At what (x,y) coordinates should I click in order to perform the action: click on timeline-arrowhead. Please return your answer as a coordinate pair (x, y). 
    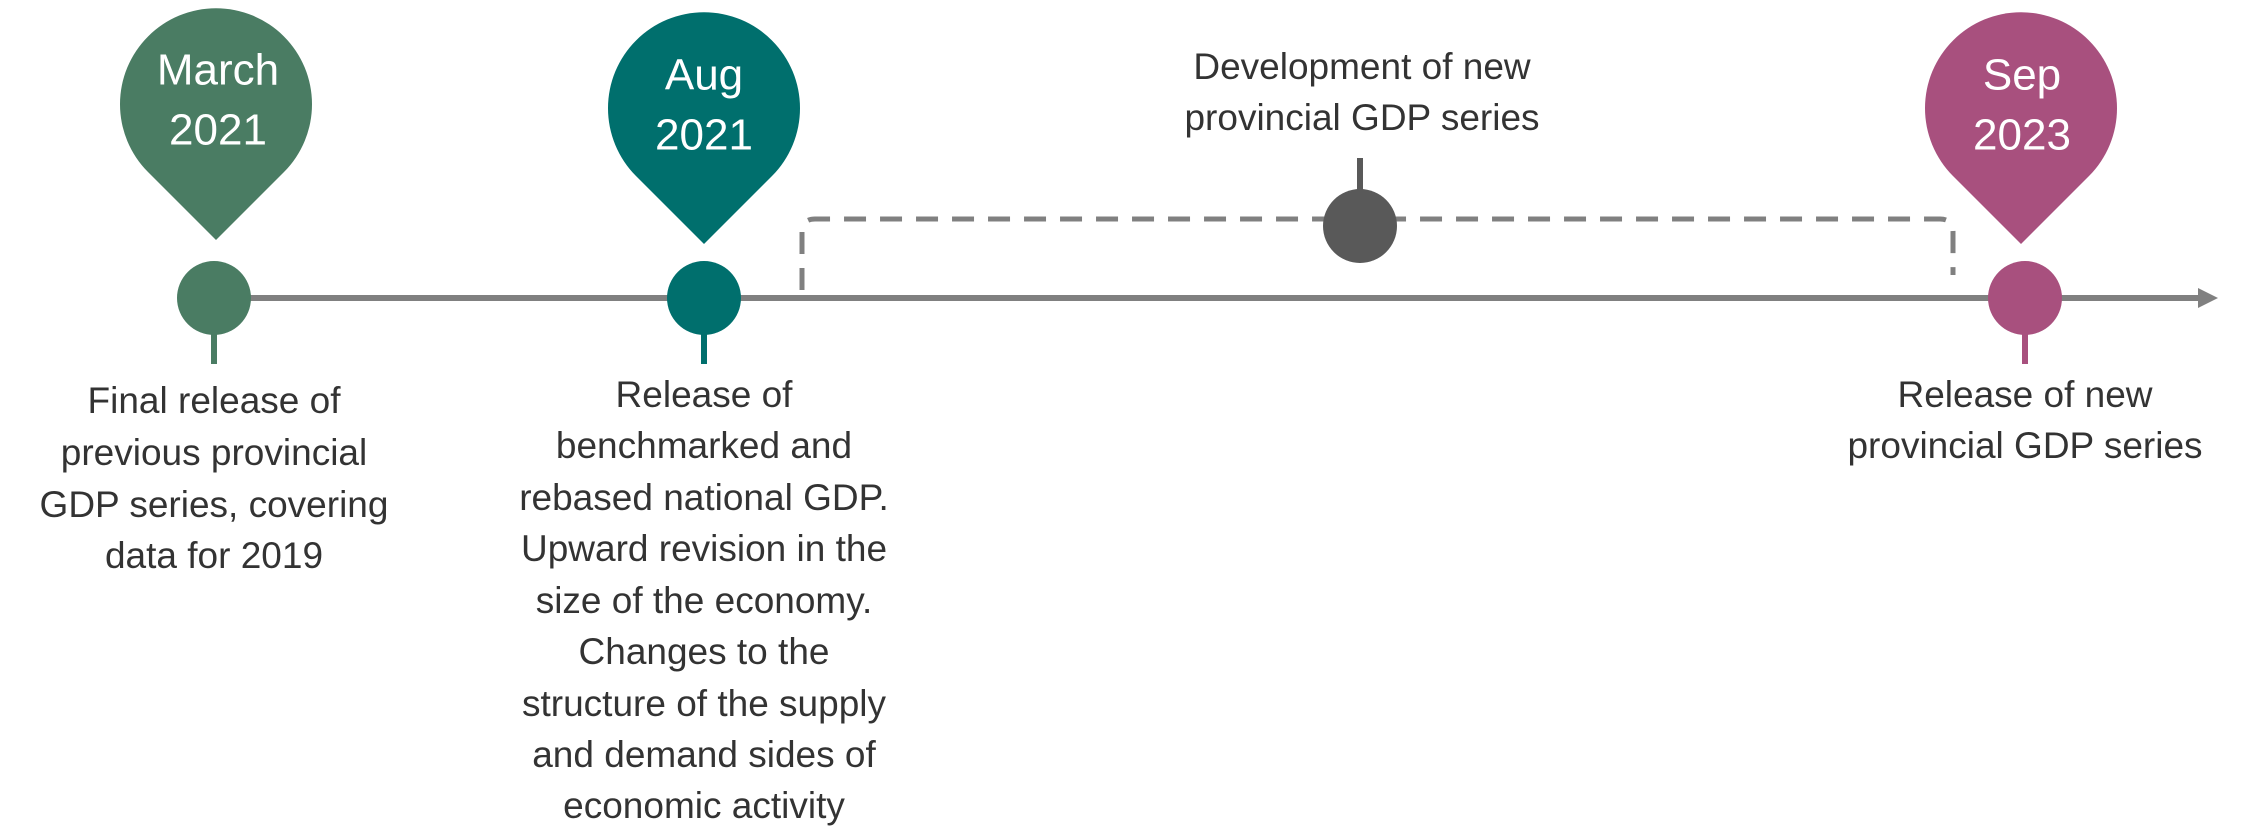
    Looking at the image, I should click on (2208, 298).